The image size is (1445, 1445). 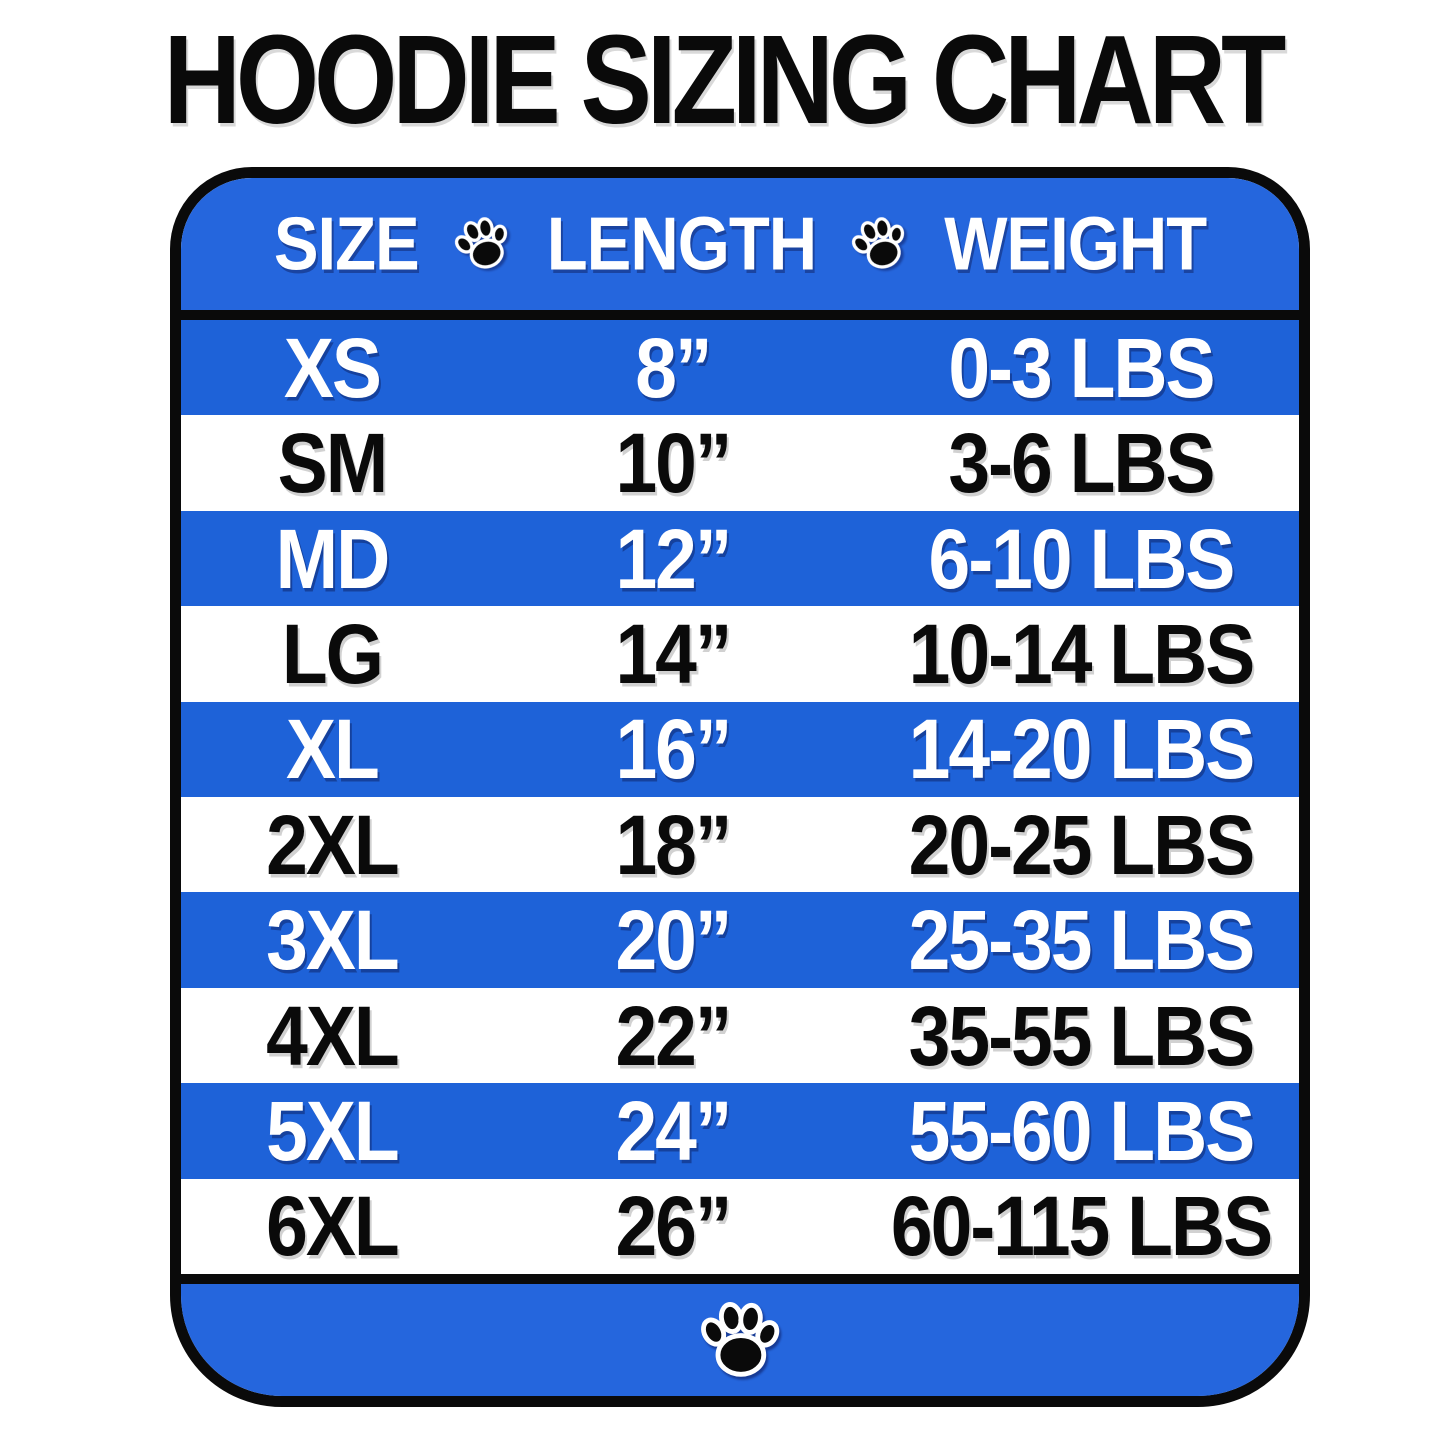 What do you see at coordinates (1082, 844) in the screenshot?
I see `weight-cell: 20-25 LBS` at bounding box center [1082, 844].